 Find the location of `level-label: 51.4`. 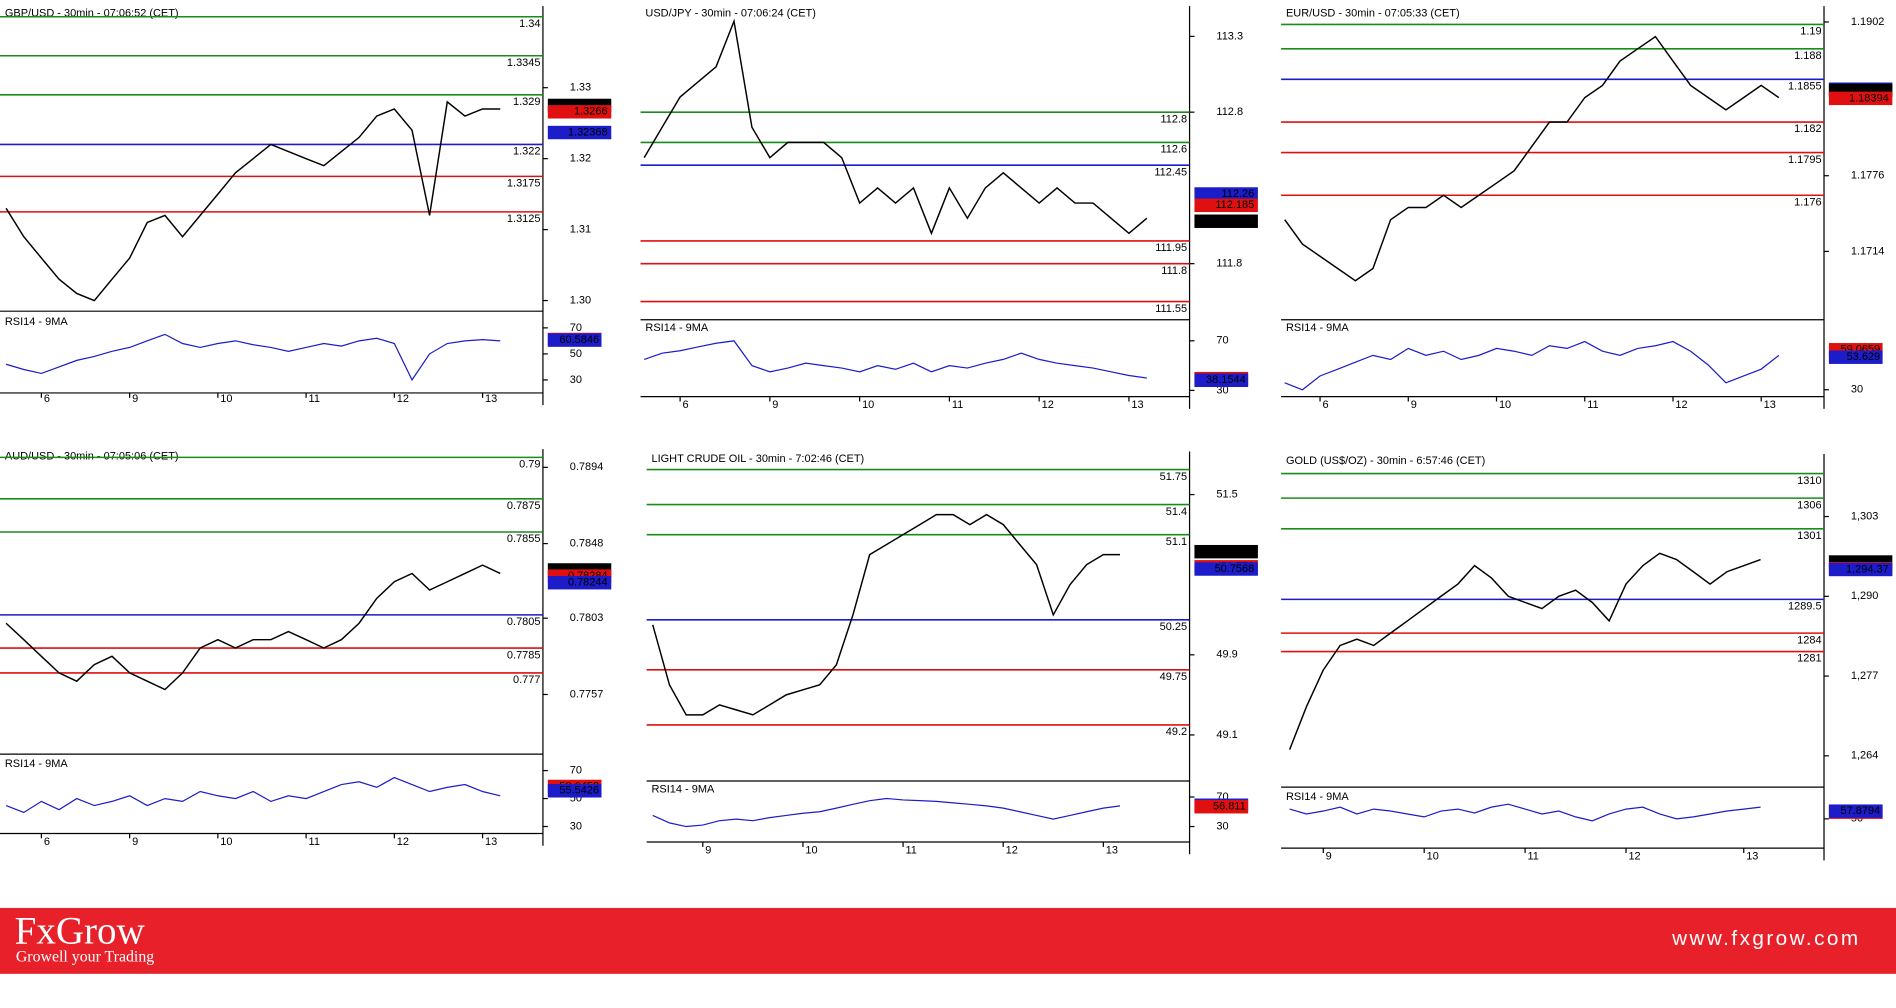

level-label: 51.4 is located at coordinates (1176, 512).